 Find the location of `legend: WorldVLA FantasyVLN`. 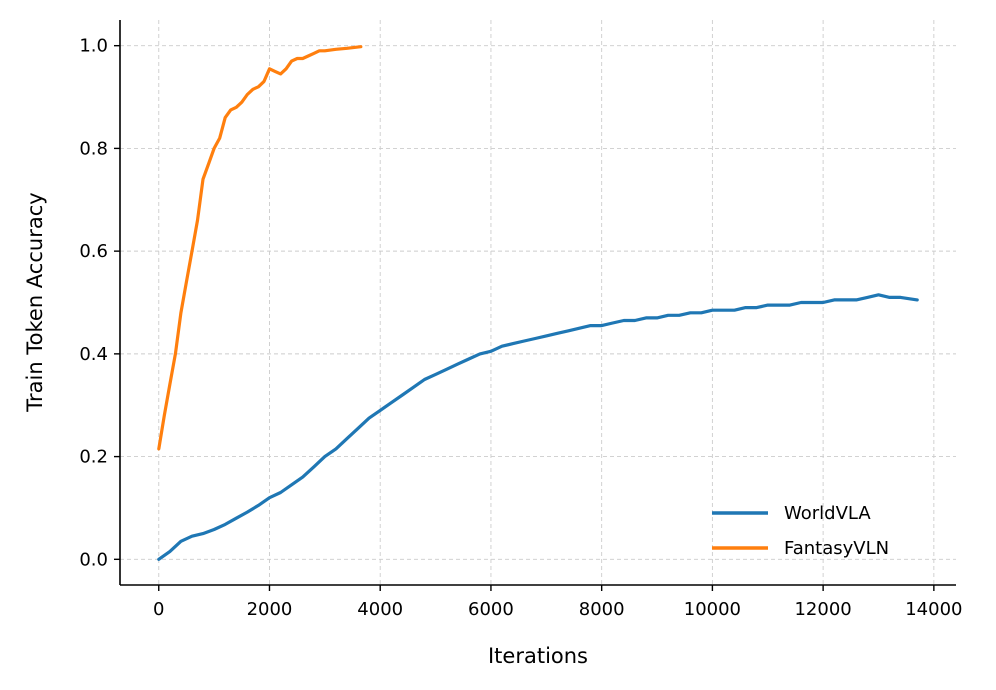

legend: WorldVLA FantasyVLN is located at coordinates (800, 531).